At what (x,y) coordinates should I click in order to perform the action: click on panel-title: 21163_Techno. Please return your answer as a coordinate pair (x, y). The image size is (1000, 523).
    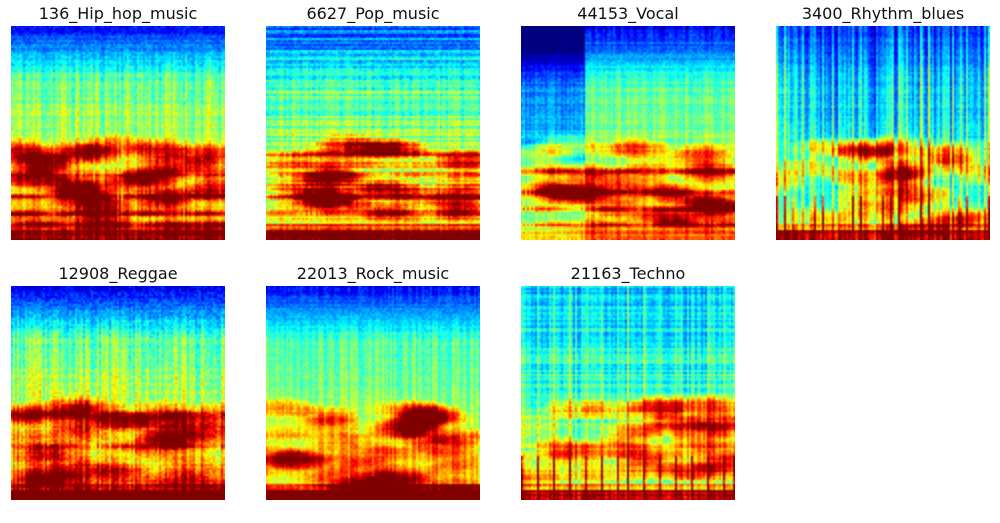
    Looking at the image, I should click on (628, 273).